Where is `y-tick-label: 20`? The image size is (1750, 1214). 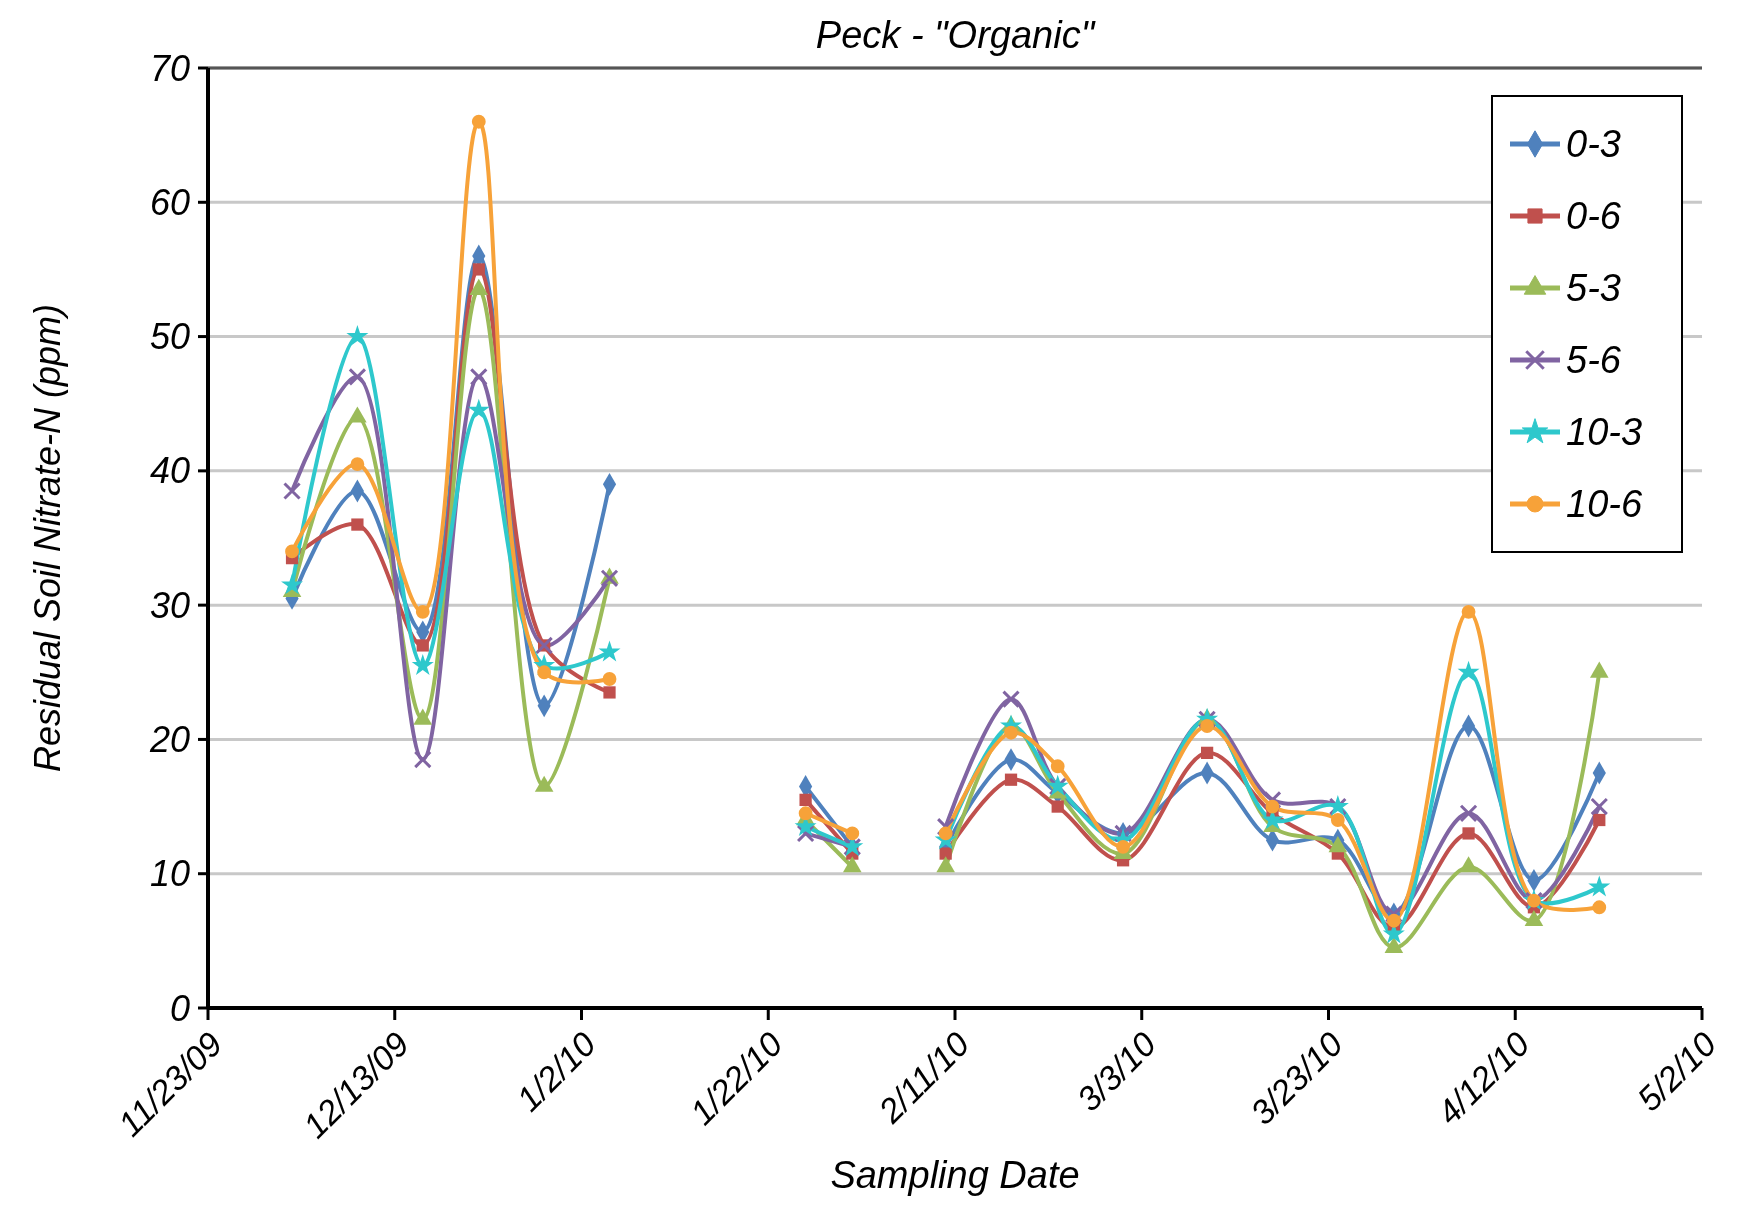
y-tick-label: 20 is located at coordinates (169, 740).